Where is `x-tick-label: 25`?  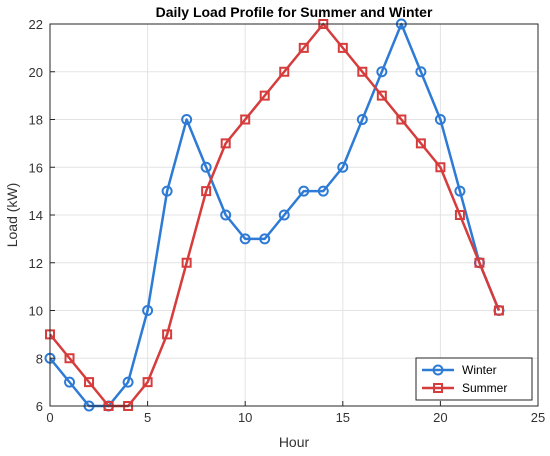 x-tick-label: 25 is located at coordinates (538, 417).